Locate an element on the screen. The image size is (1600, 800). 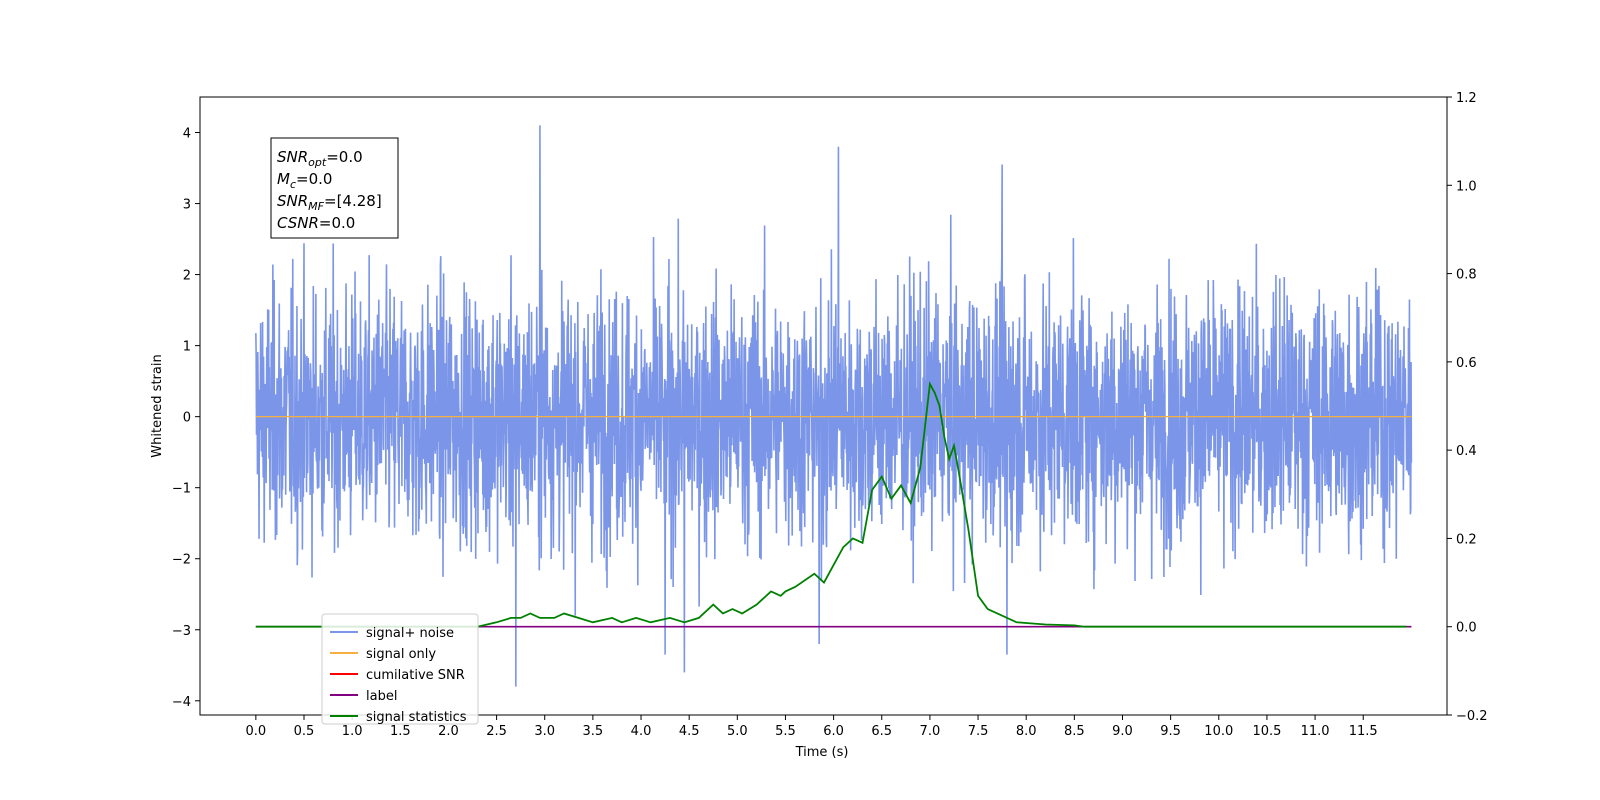
y-axis-label: Whitened strain is located at coordinates (157, 405).